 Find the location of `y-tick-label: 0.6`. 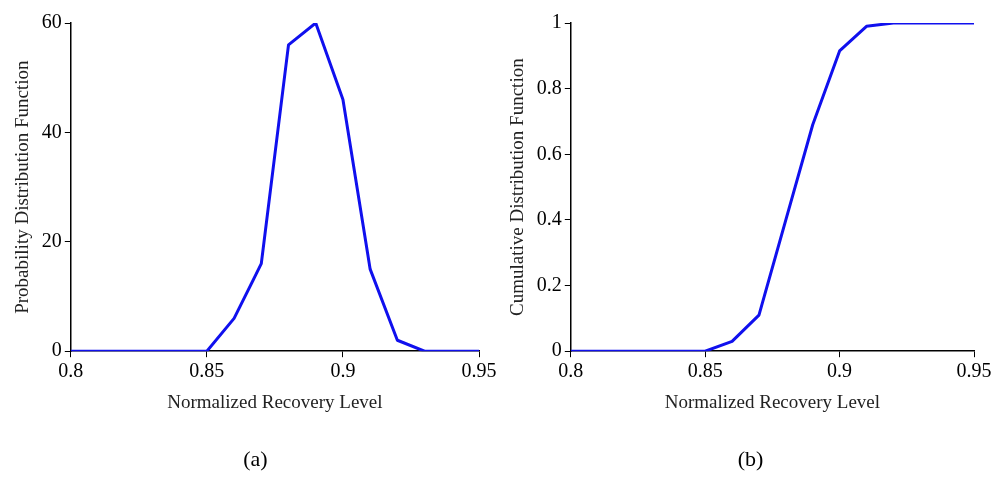

y-tick-label: 0.6 is located at coordinates (549, 152).